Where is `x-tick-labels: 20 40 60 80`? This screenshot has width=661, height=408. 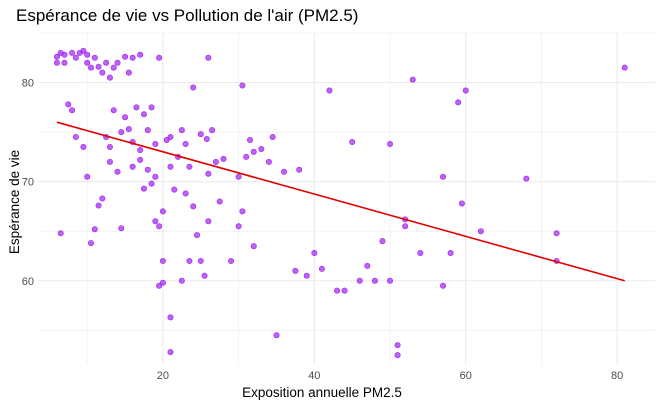 x-tick-labels: 20 40 60 80 is located at coordinates (390, 376).